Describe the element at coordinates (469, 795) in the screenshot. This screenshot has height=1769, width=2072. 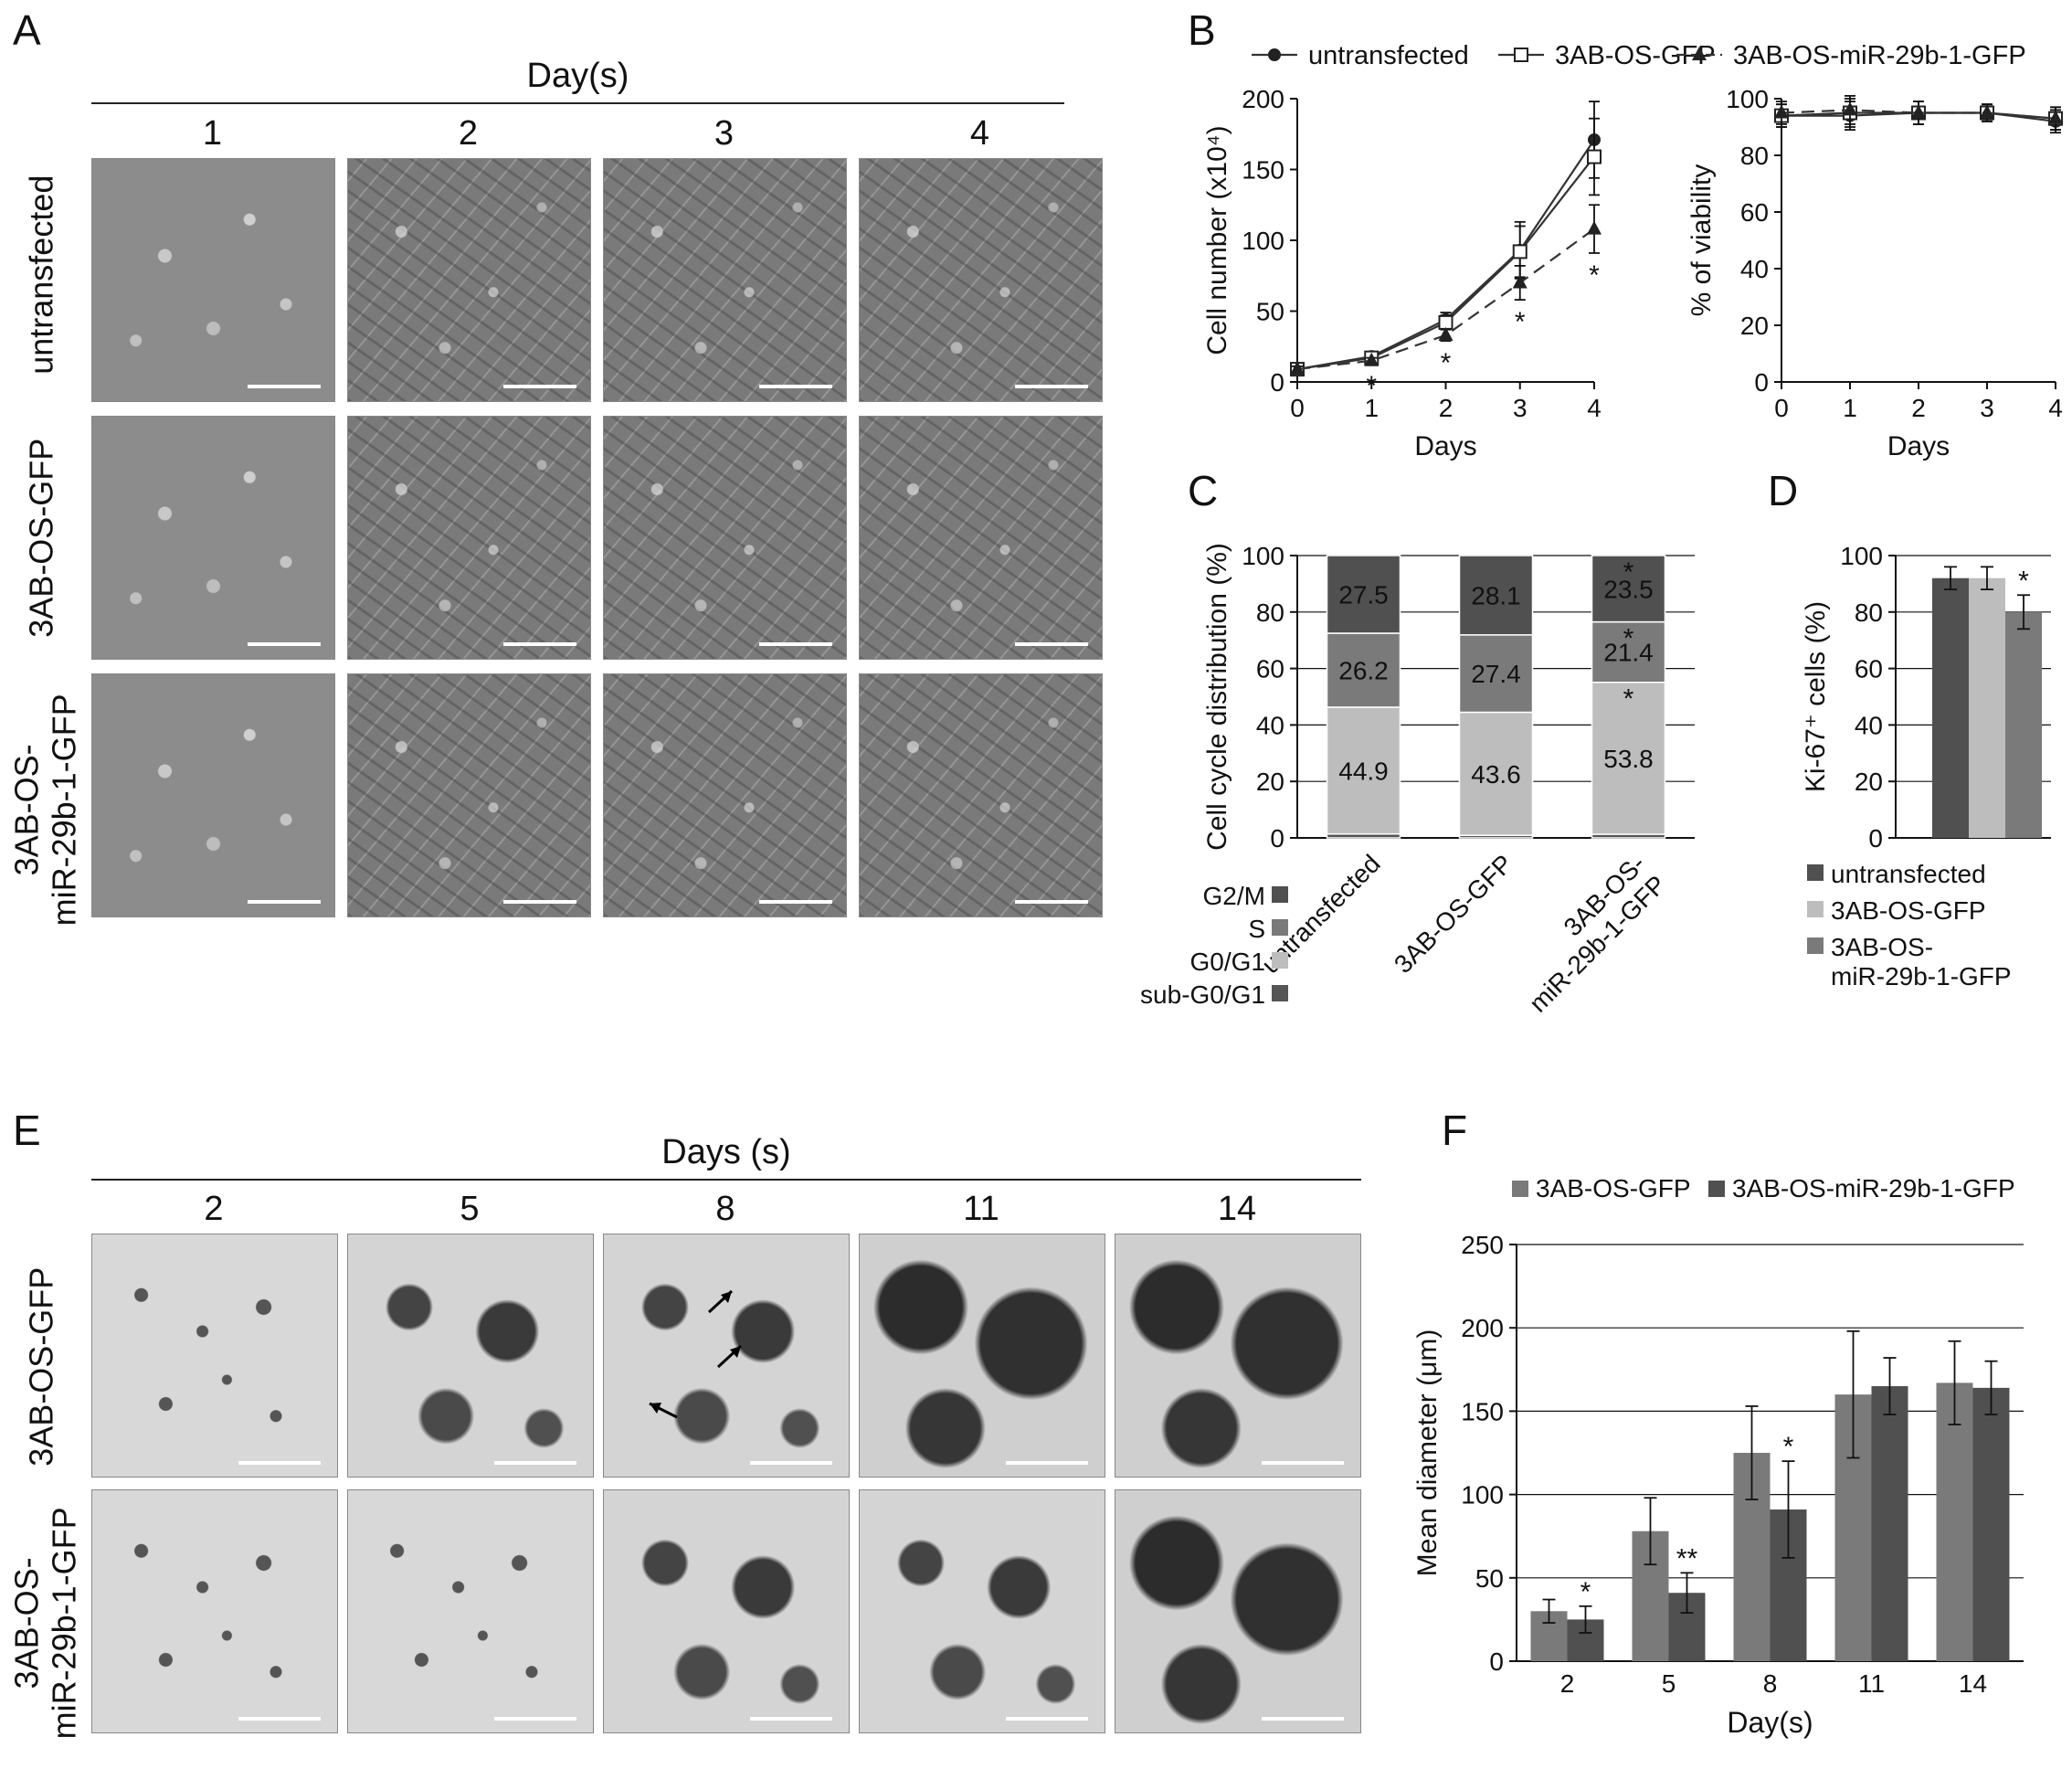
I see `micrograph-a-r3-c2` at that location.